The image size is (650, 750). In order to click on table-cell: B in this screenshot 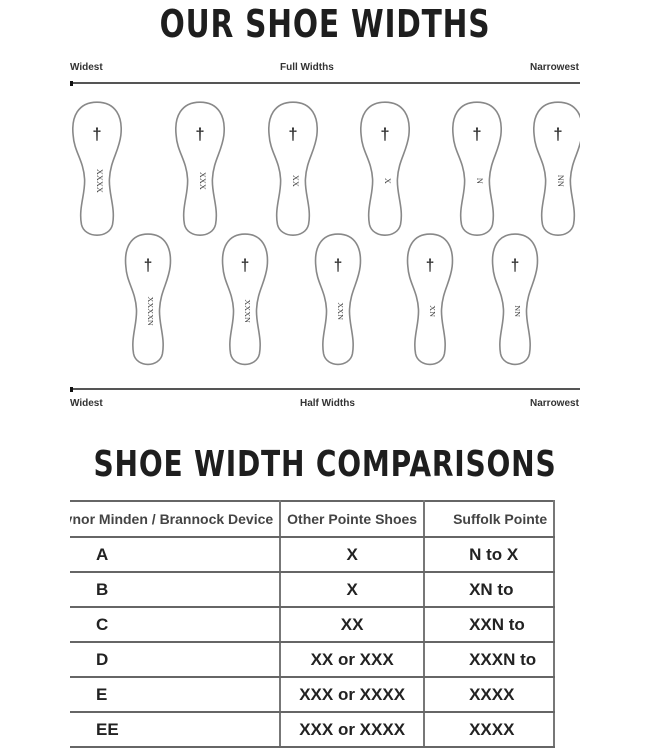, I will do `click(176, 589)`.